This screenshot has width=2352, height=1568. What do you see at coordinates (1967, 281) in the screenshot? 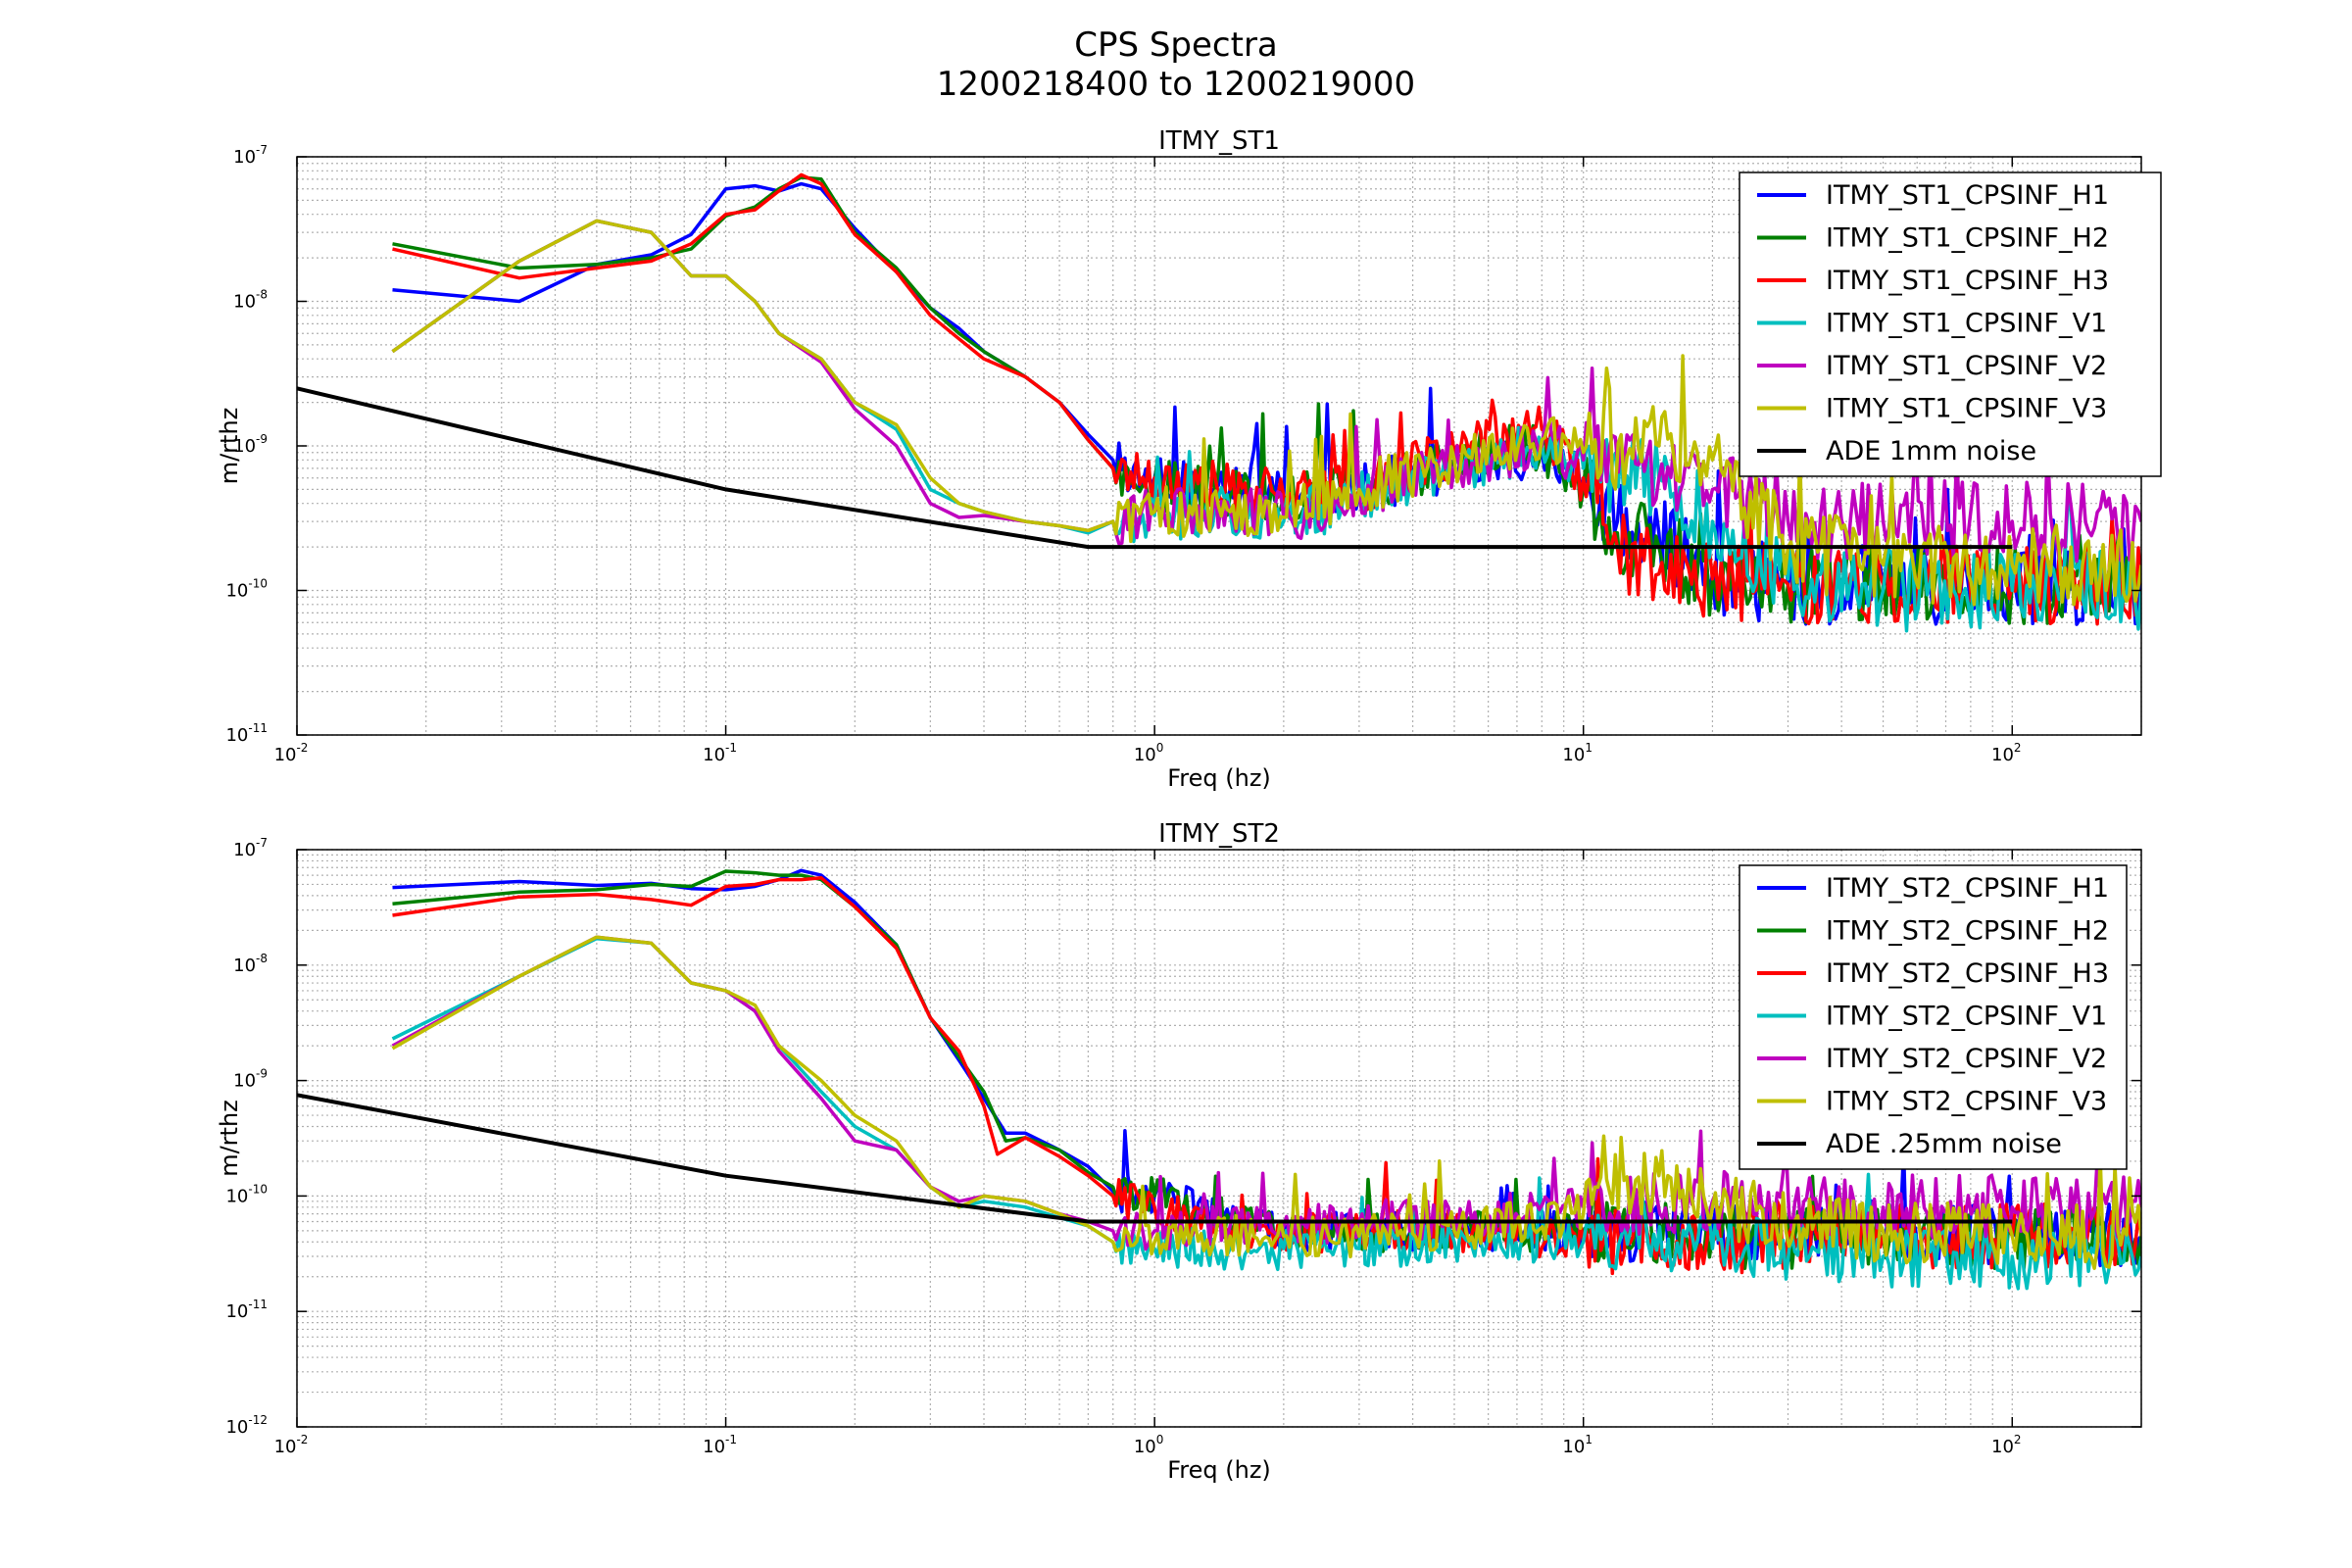
I see `legend-label: ITMY_ST1_CPSINF_H3` at bounding box center [1967, 281].